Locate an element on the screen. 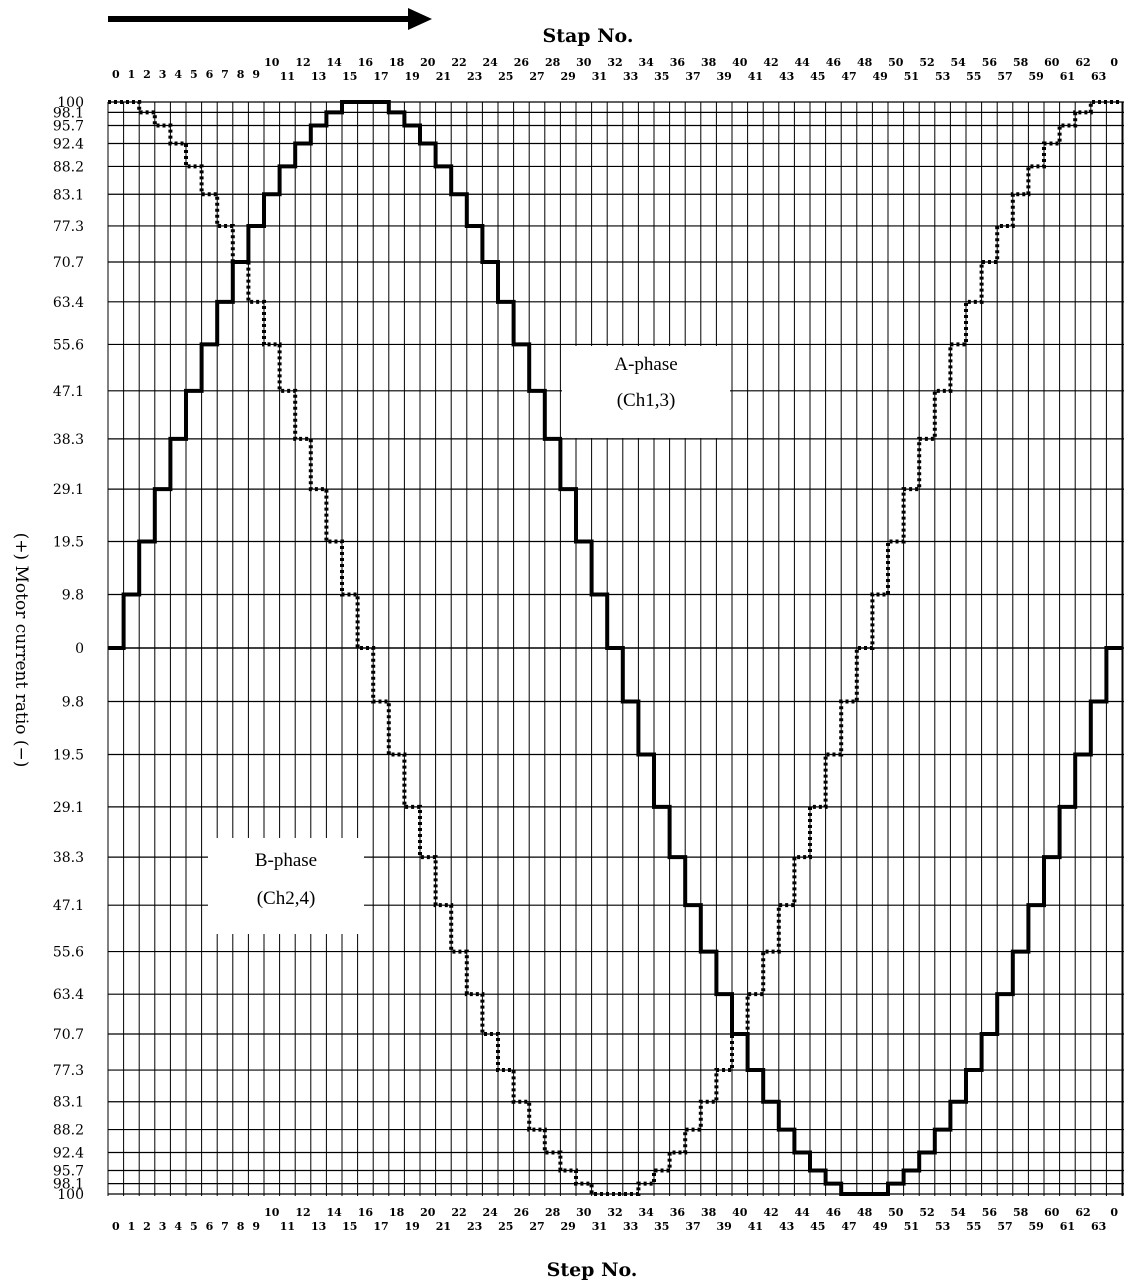 The width and height of the screenshot is (1124, 1284). b-phase-channels: (Ch2,4) is located at coordinates (286, 898).